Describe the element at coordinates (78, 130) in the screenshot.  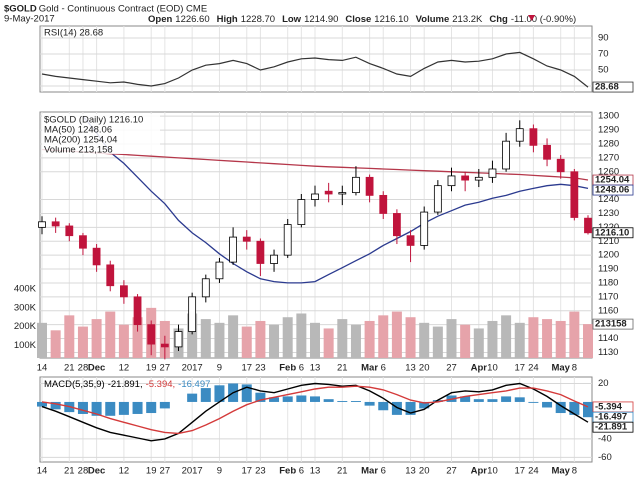
I see `legend: MA(50) 1248.06` at that location.